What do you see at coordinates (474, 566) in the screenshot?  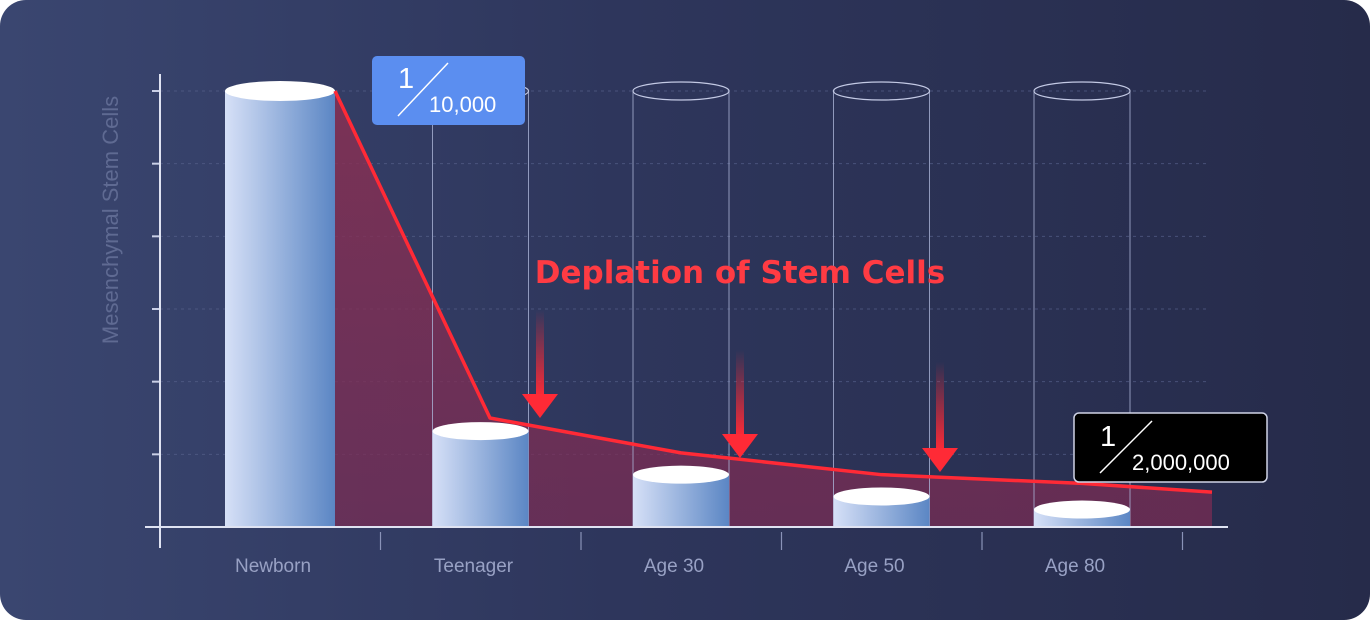 I see `x-tick-label: Teenager` at bounding box center [474, 566].